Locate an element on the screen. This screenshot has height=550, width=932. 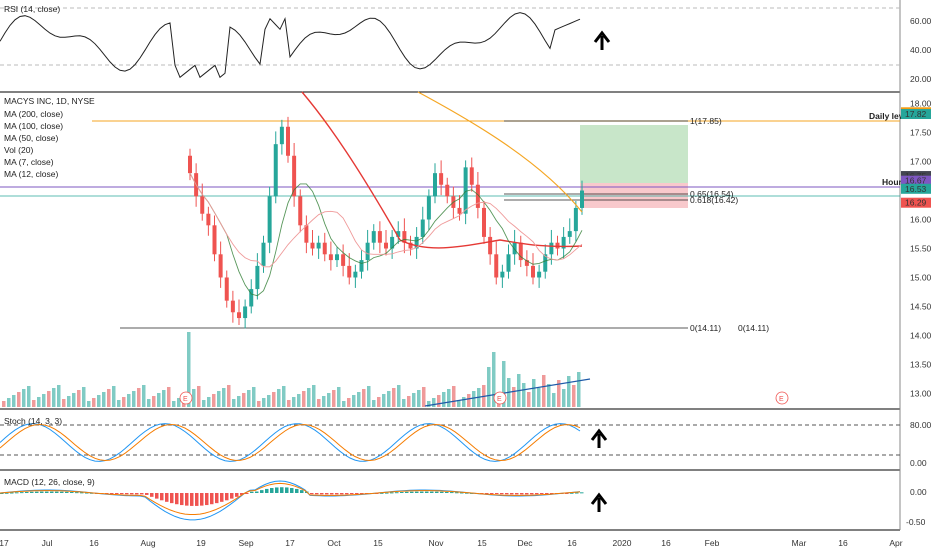
rsi-label: RSI (14, close) is located at coordinates (32, 9).